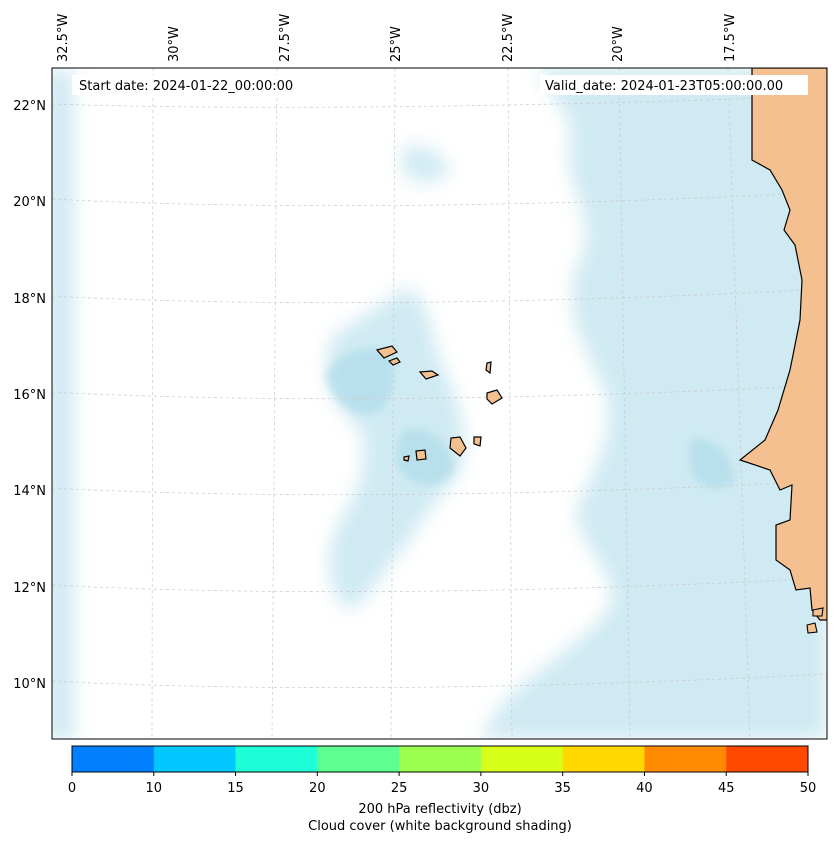 The width and height of the screenshot is (837, 843). Describe the element at coordinates (285, 38) in the screenshot. I see `lon-label: 27.5°W` at that location.